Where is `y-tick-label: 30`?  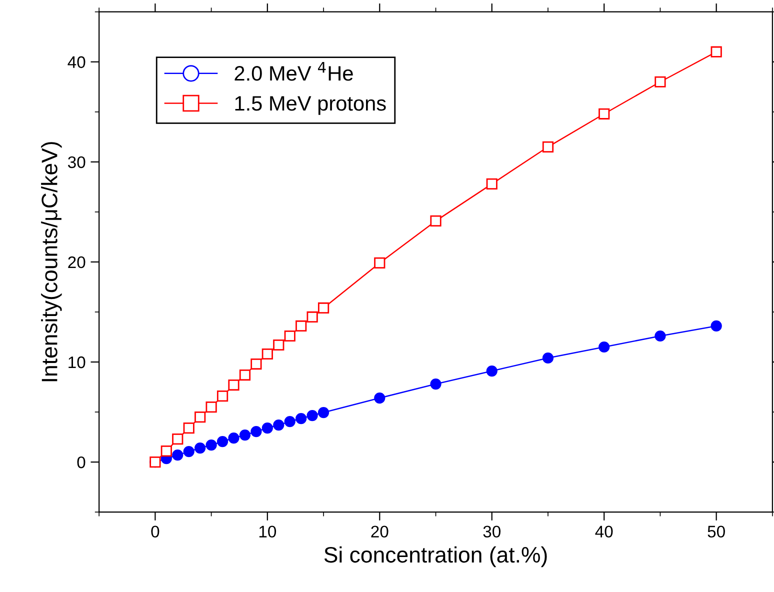
y-tick-label: 30 is located at coordinates (77, 162).